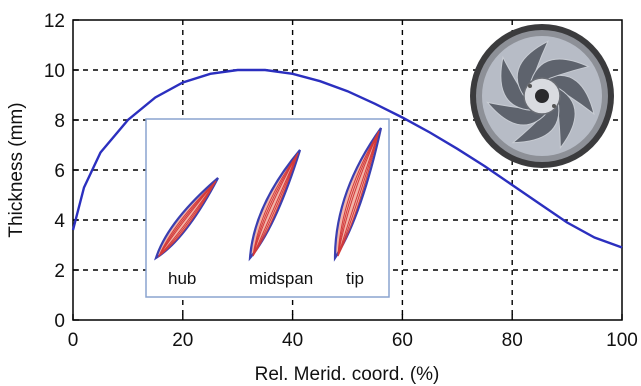  I want to click on inset-label-midspan: midspan, so click(281, 278).